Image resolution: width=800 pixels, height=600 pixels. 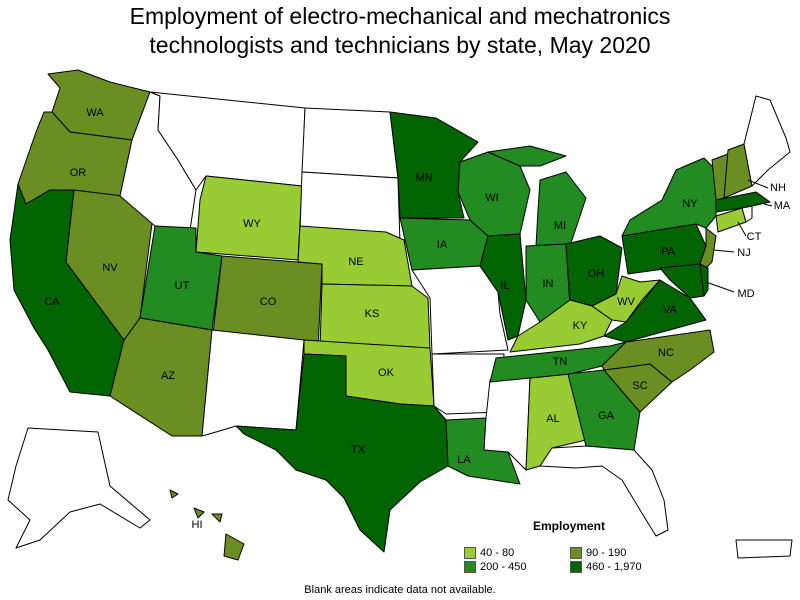 I want to click on legend-item-460-1970: 460 - 1,970, so click(x=622, y=567).